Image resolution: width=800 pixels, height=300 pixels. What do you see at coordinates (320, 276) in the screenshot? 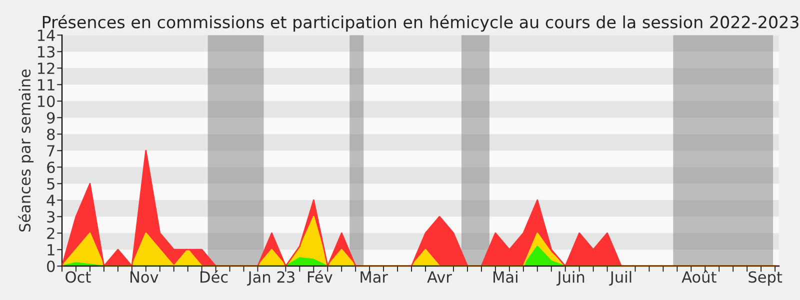
I see `x-tick-label: Fév` at bounding box center [320, 276].